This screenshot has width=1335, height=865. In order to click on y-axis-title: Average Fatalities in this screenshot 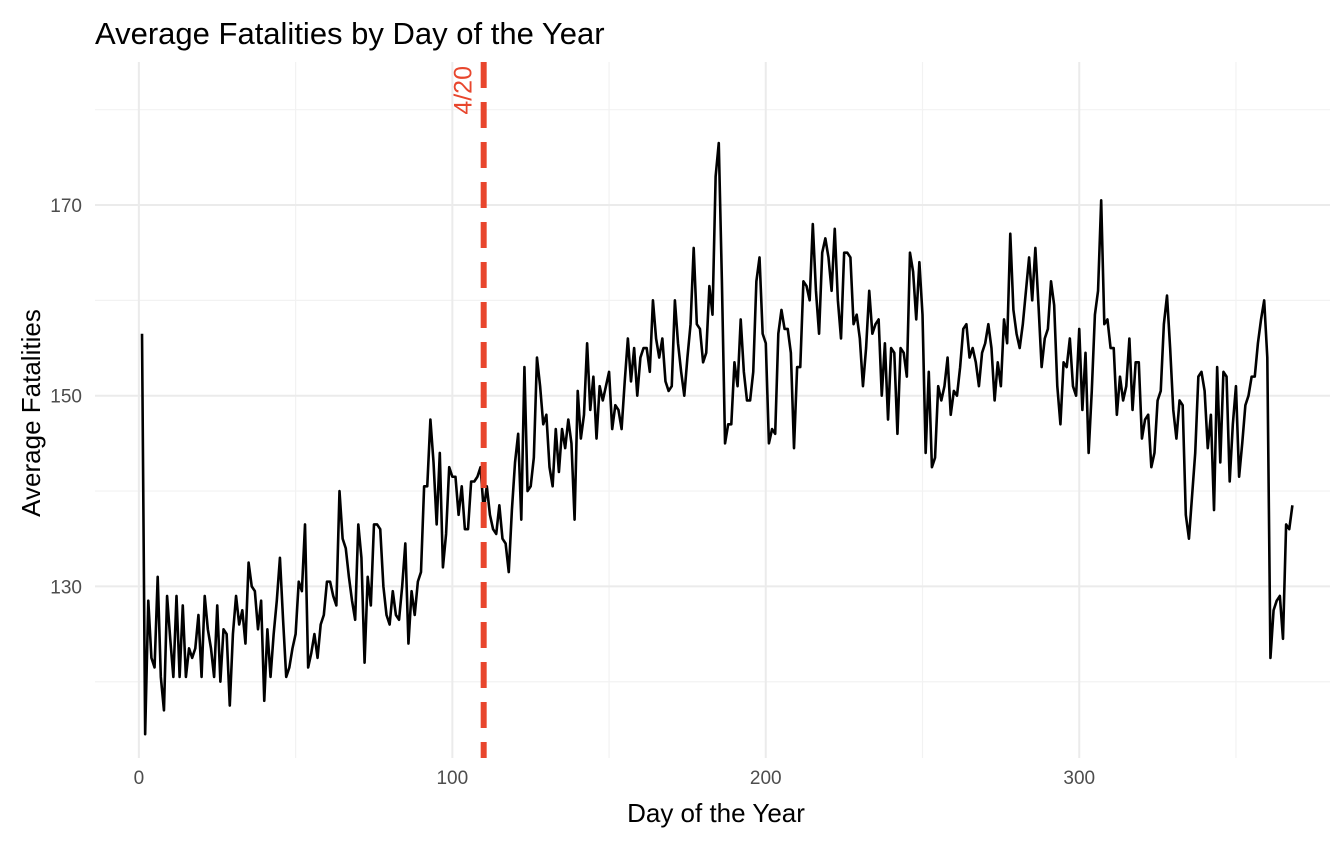, I will do `click(31, 413)`.